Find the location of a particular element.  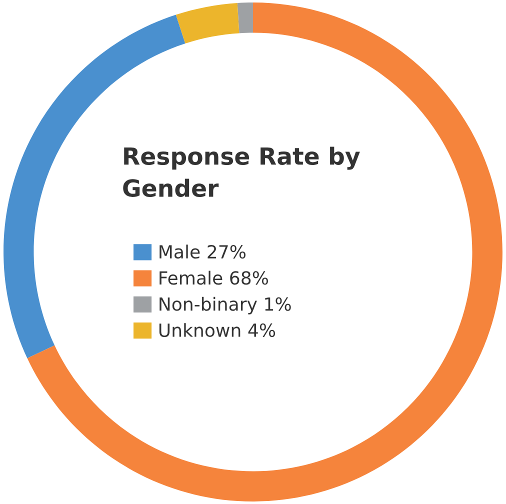

legend-label: Female 68% is located at coordinates (214, 277).